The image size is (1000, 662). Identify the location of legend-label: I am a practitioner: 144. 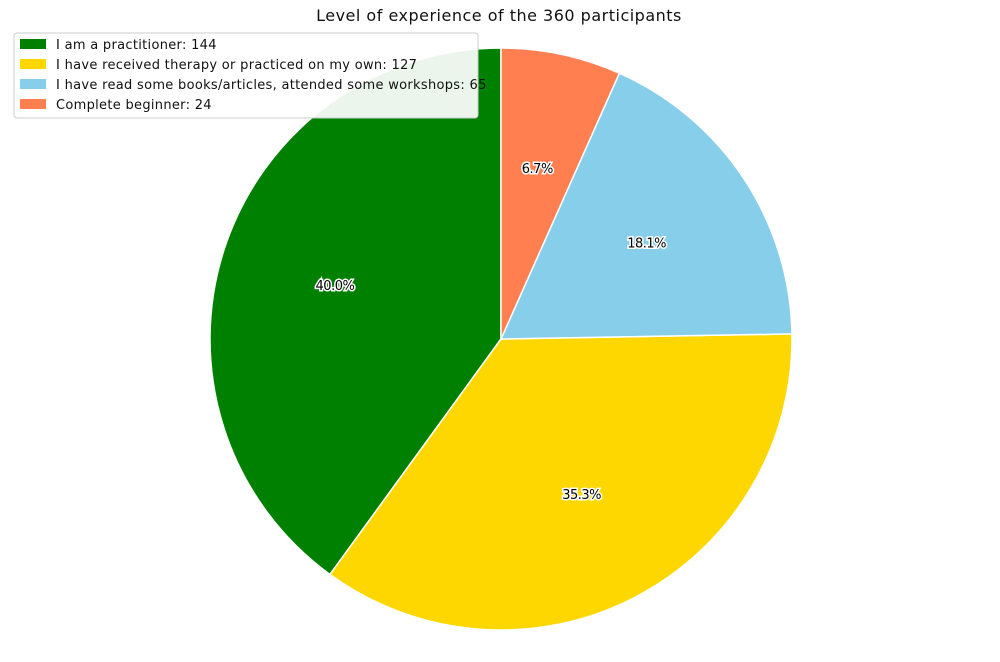
(136, 45).